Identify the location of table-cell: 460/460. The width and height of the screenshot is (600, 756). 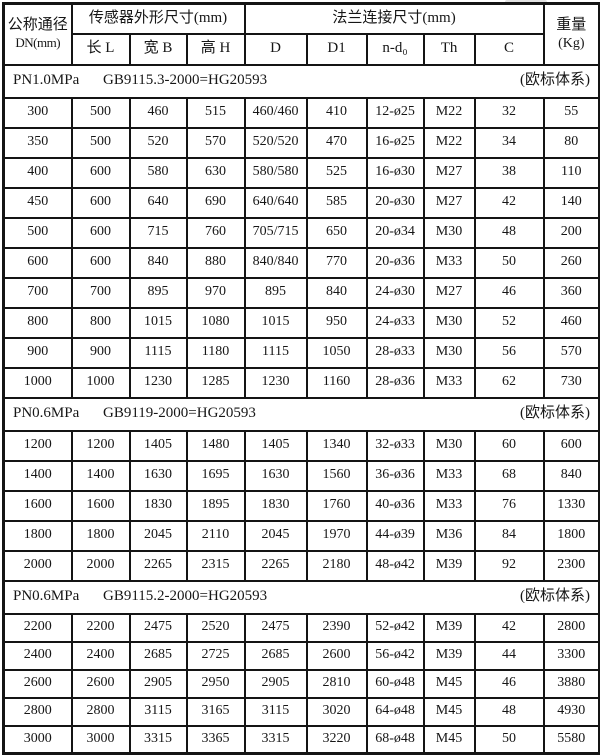
(275, 112).